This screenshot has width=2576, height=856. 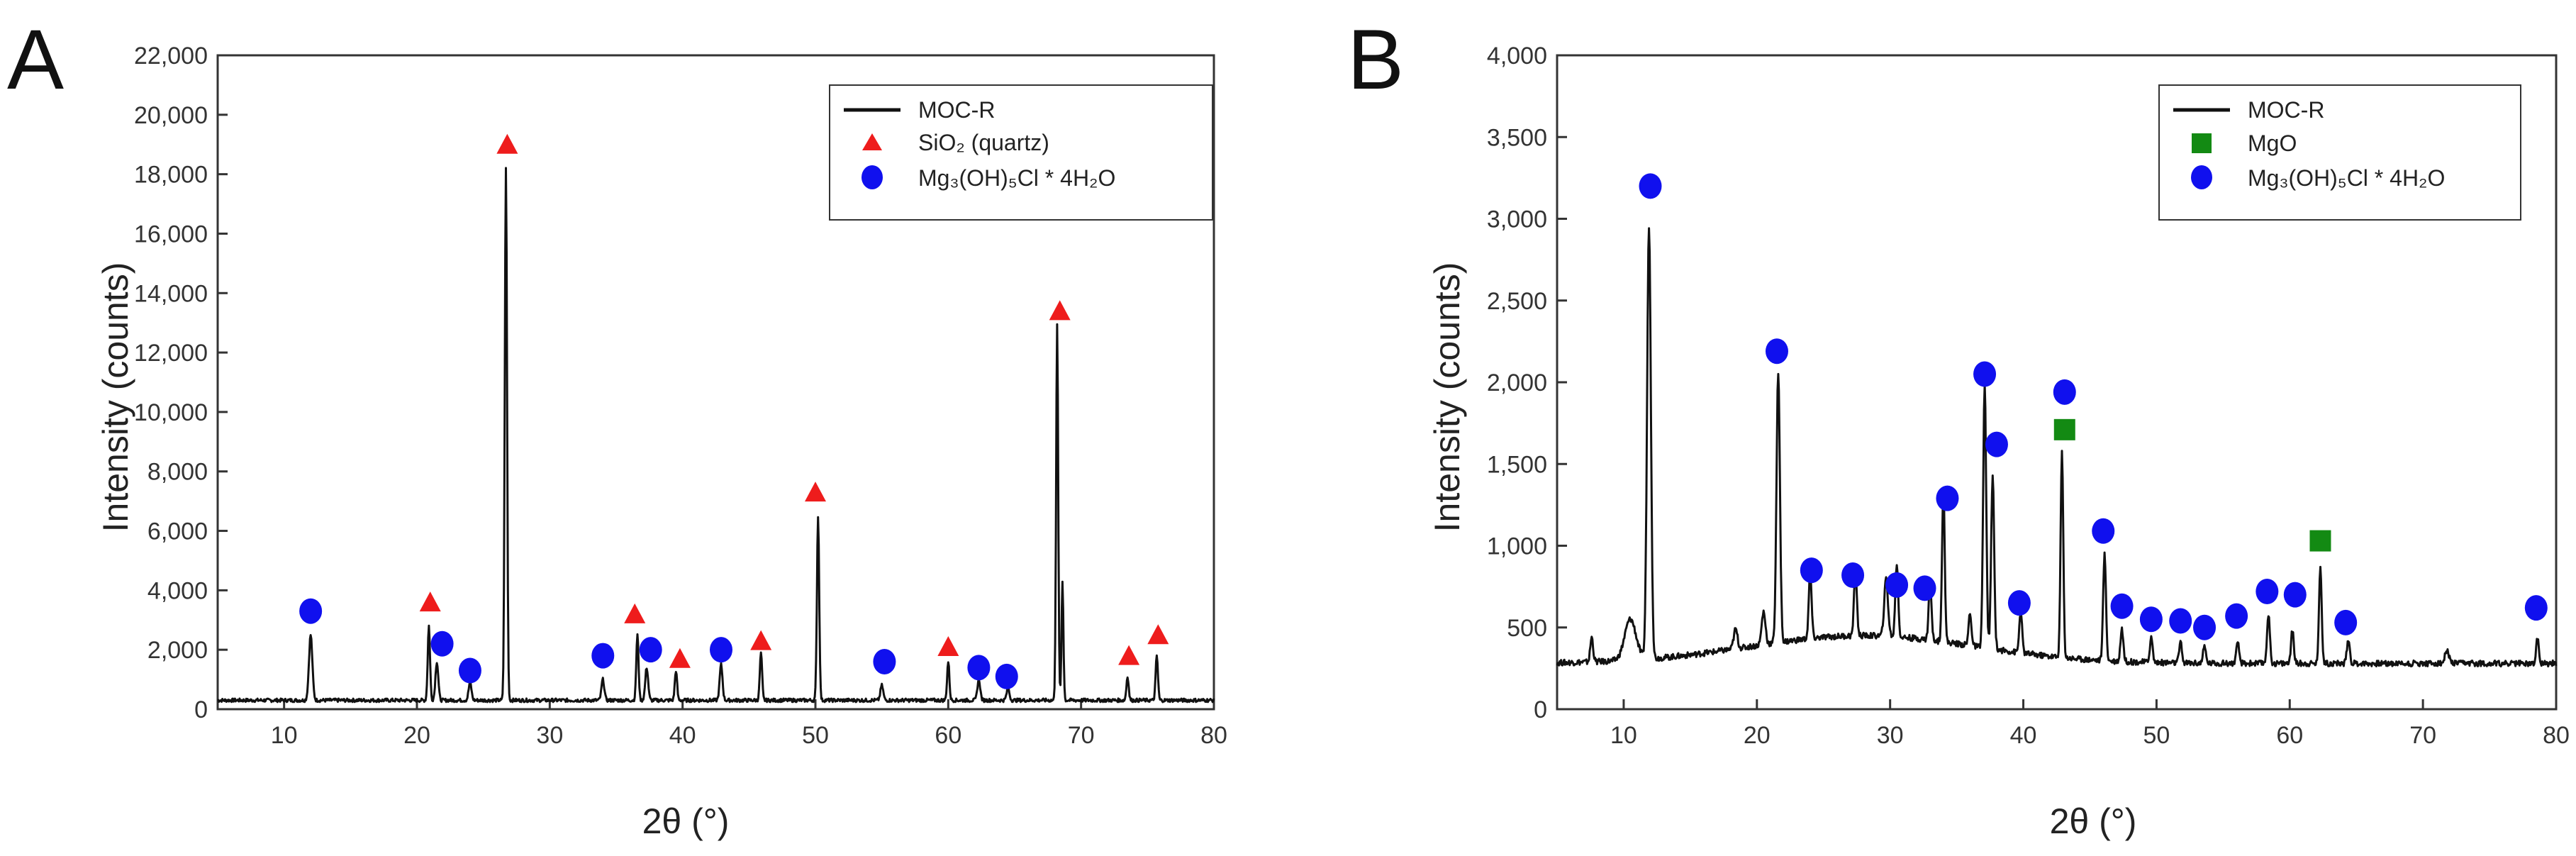 I want to click on panel-b-x-tick-label: 60, so click(x=2289, y=735).